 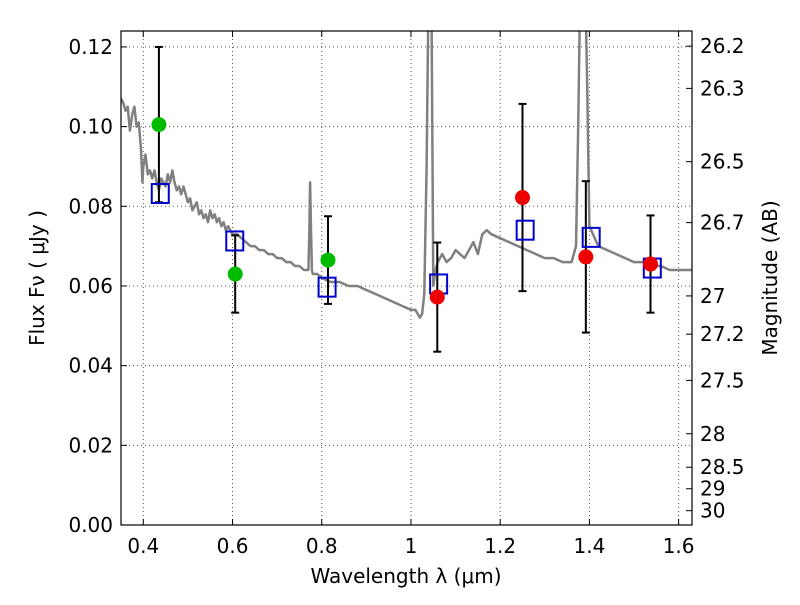 I want to click on y-axis-label: Flux Fν ( μJy ), so click(x=37, y=278).